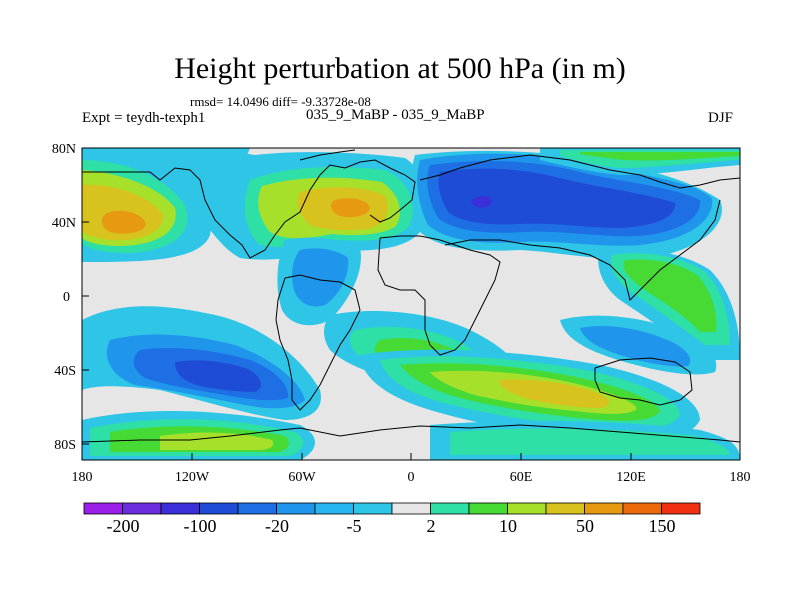 Image resolution: width=800 pixels, height=600 pixels. Describe the element at coordinates (631, 477) in the screenshot. I see `lon-tick-label: 120E` at that location.